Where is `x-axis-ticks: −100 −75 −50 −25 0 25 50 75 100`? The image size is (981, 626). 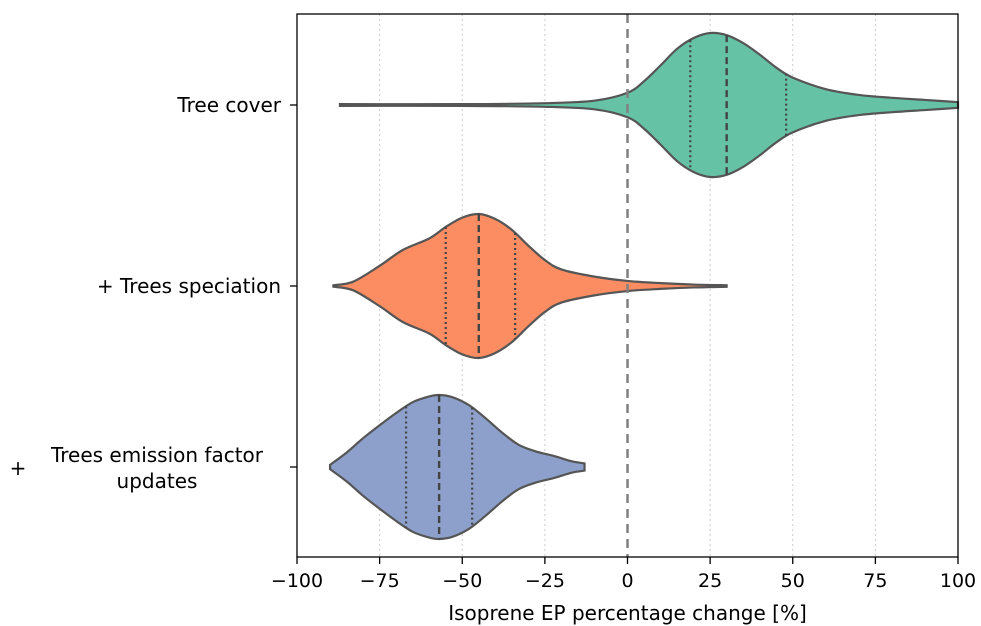 x-axis-ticks: −100 −75 −50 −25 0 25 50 75 100 is located at coordinates (623, 574).